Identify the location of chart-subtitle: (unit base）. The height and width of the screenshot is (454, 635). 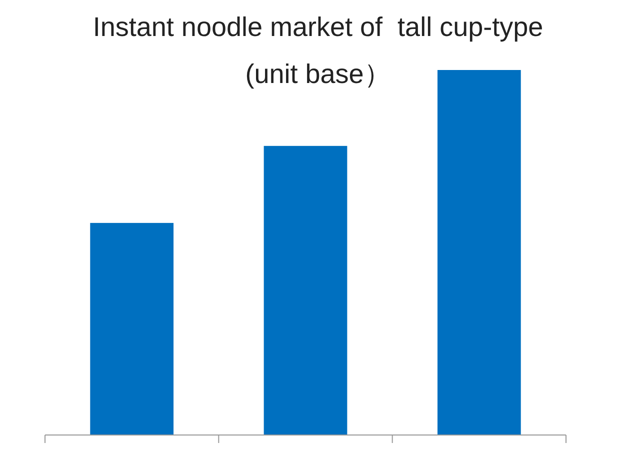
(318, 74).